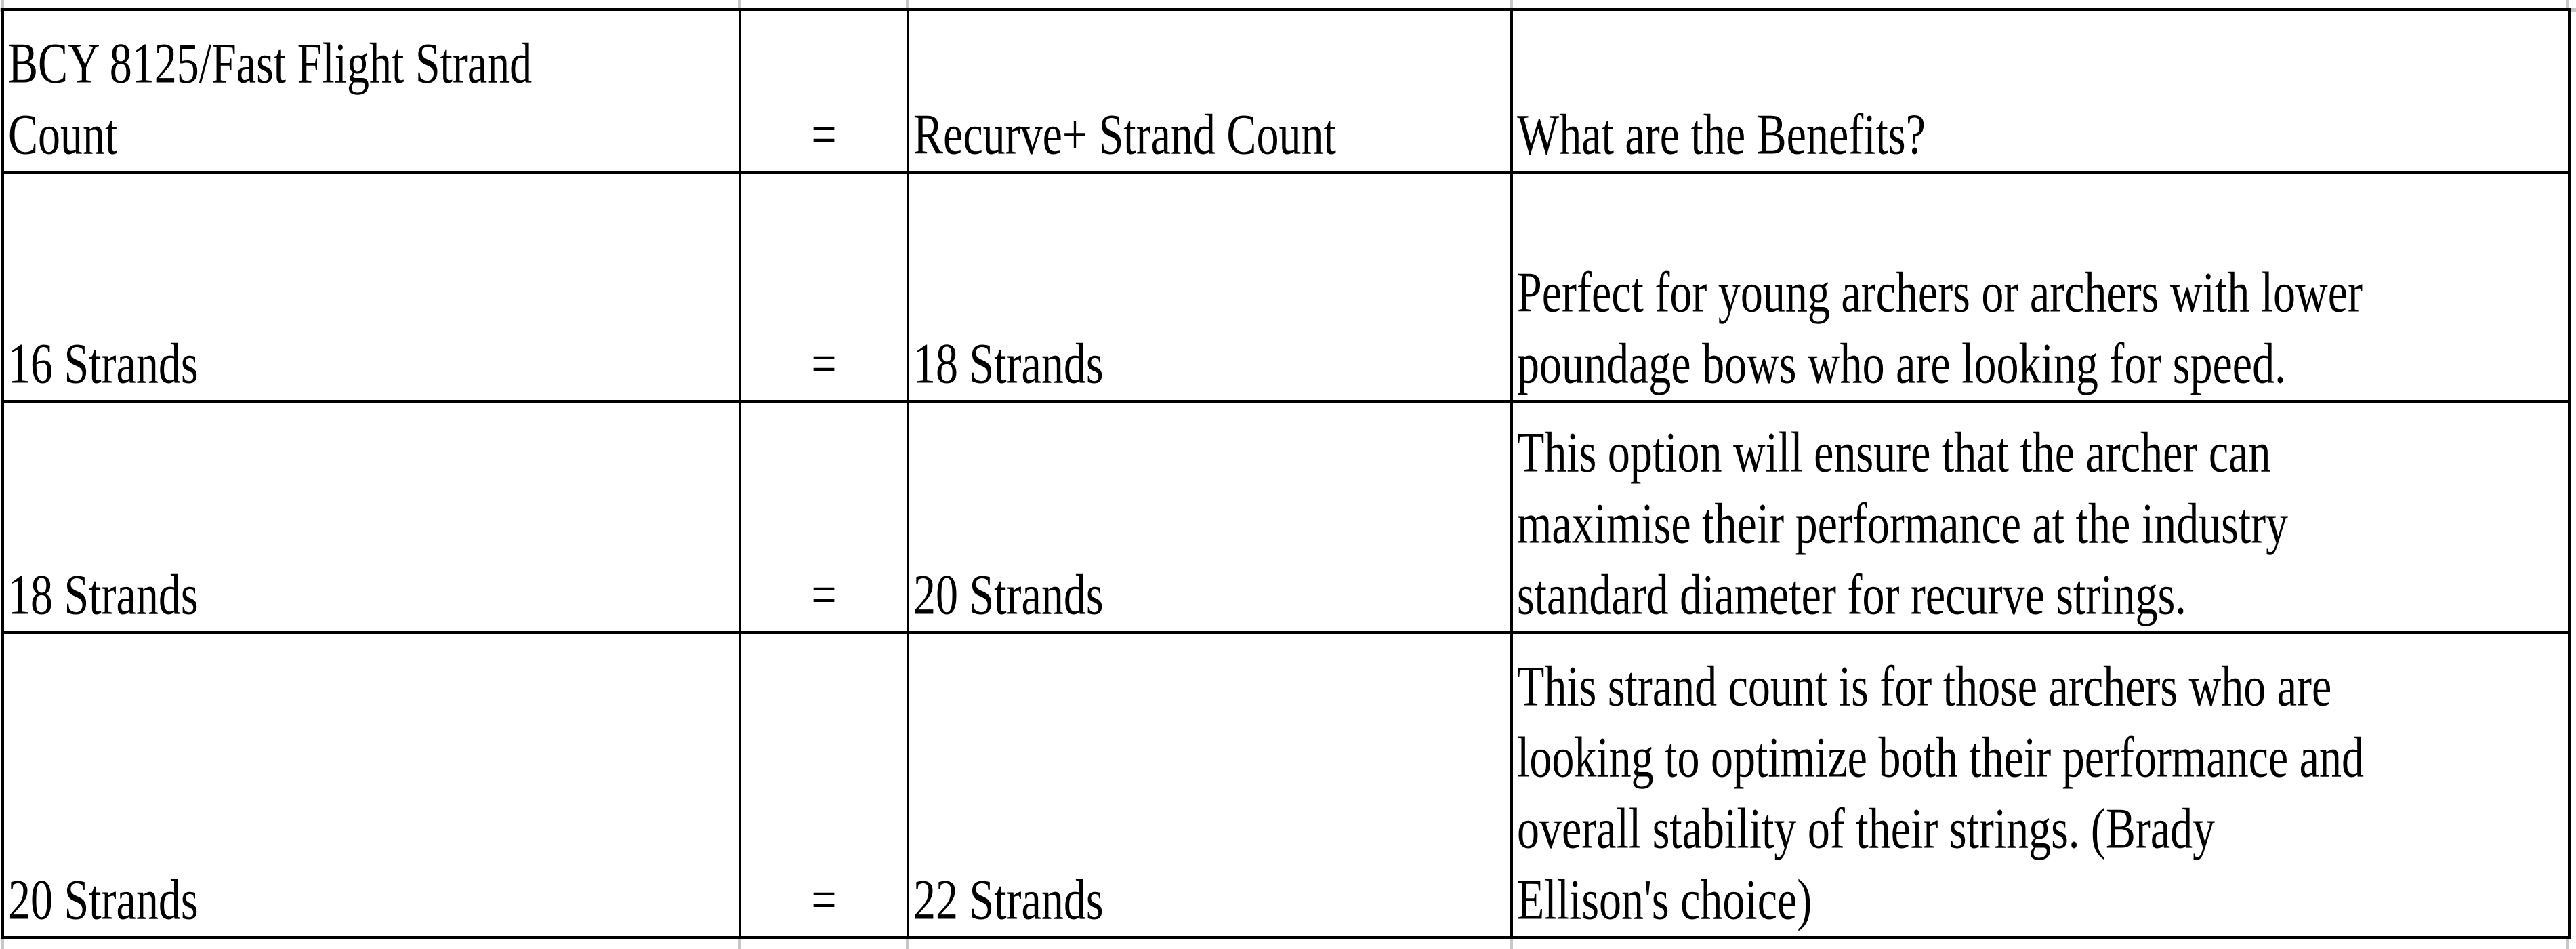  Describe the element at coordinates (1008, 364) in the screenshot. I see `recurve-strand-count-value: 18 Strands` at that location.